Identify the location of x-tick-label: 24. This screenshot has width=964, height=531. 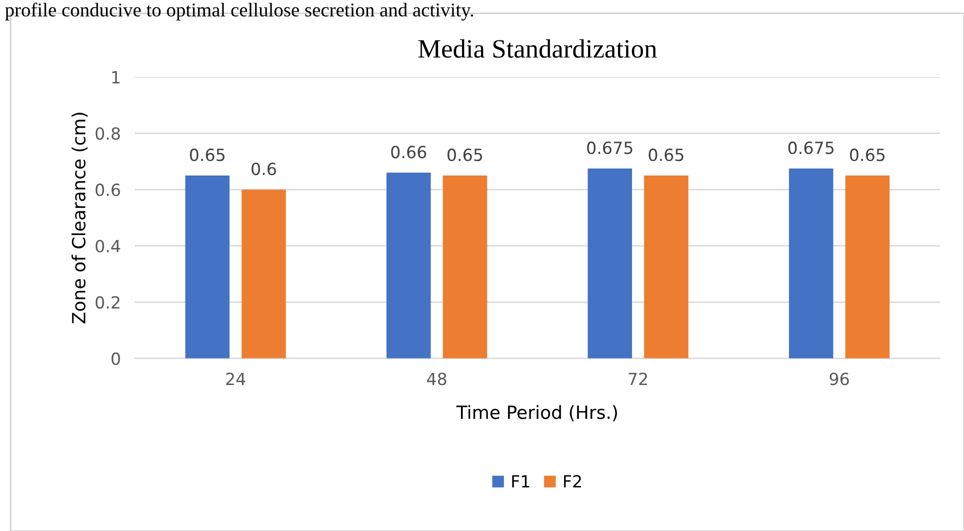
(236, 378).